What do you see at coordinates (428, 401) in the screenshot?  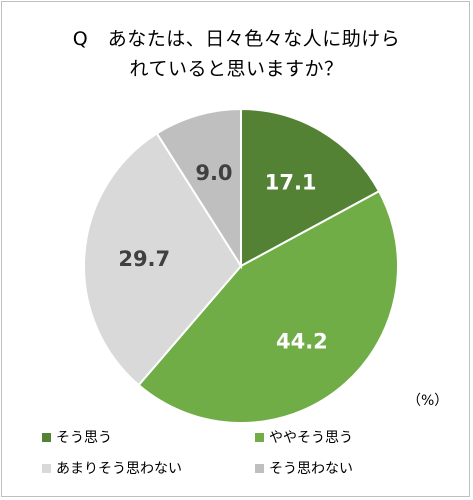 I see `unit-label: （%）` at bounding box center [428, 401].